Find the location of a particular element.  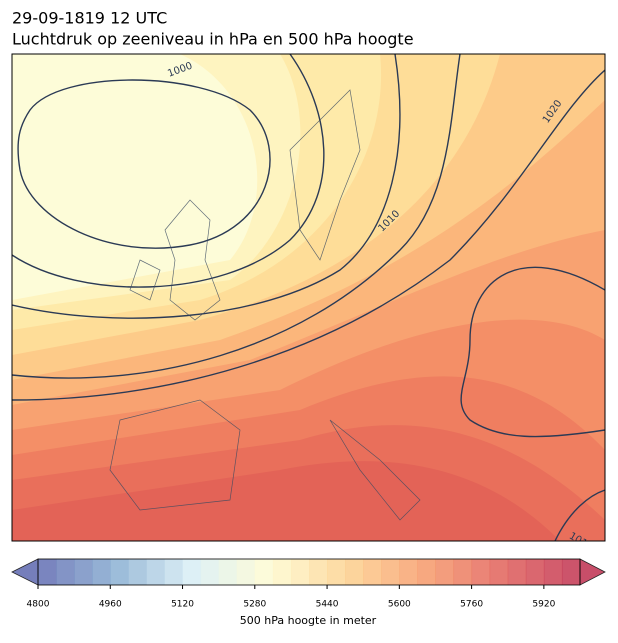

colorbar-frame is located at coordinates (309, 572).